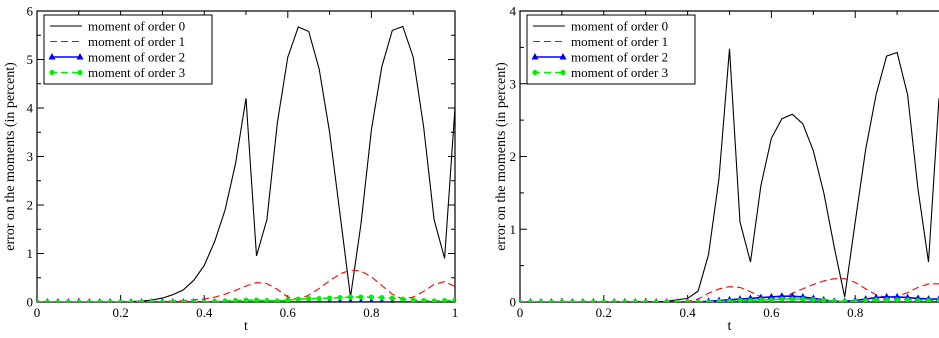  What do you see at coordinates (513, 156) in the screenshot?
I see `y-tick-label: 2` at bounding box center [513, 156].